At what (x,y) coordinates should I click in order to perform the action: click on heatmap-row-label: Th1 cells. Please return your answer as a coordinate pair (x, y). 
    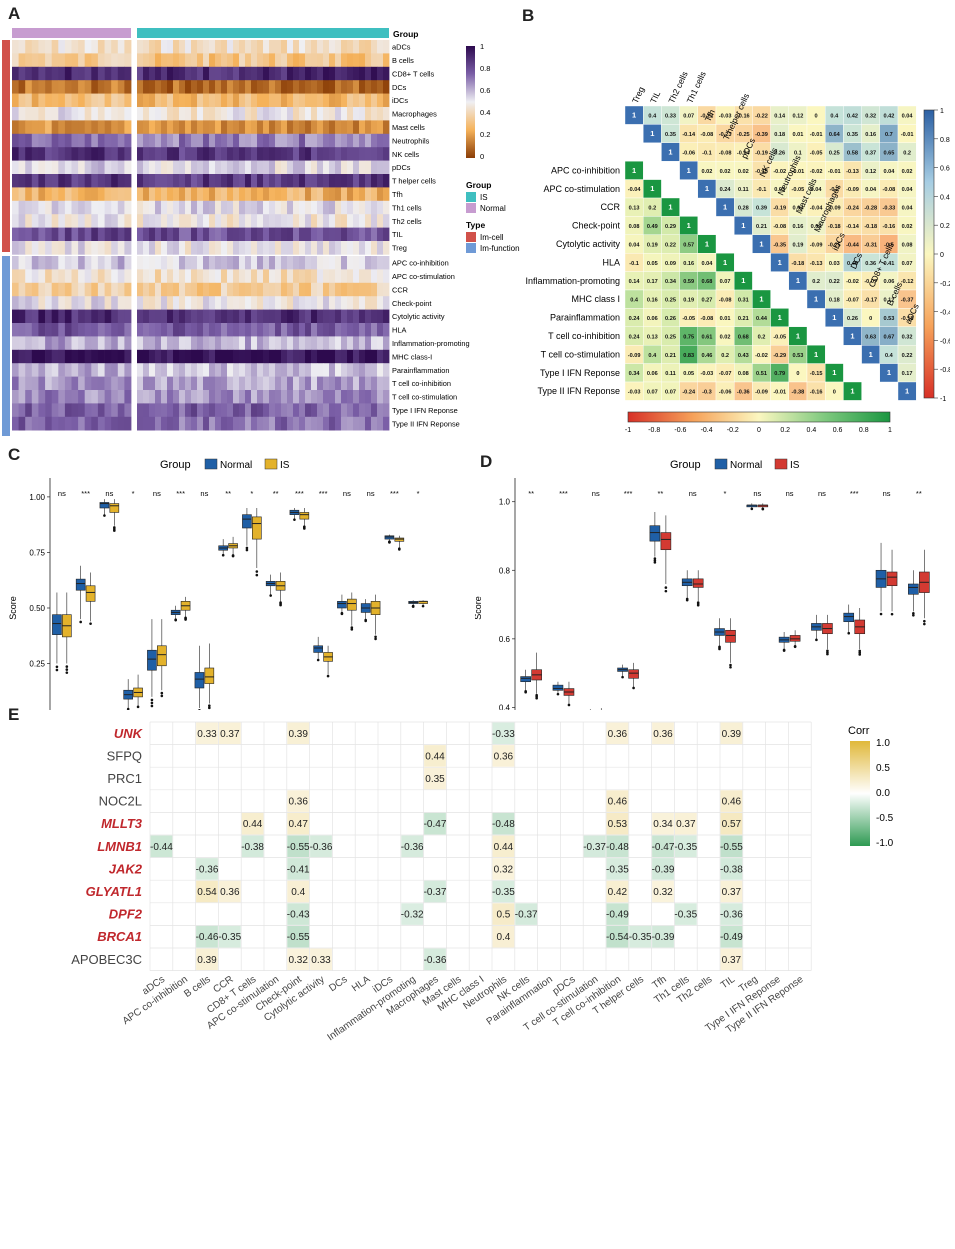
    Looking at the image, I should click on (407, 207).